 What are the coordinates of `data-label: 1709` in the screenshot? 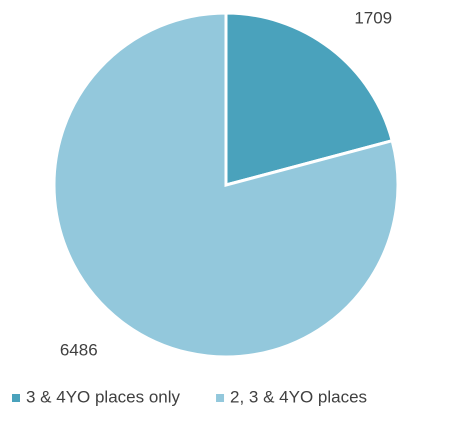 It's located at (373, 17).